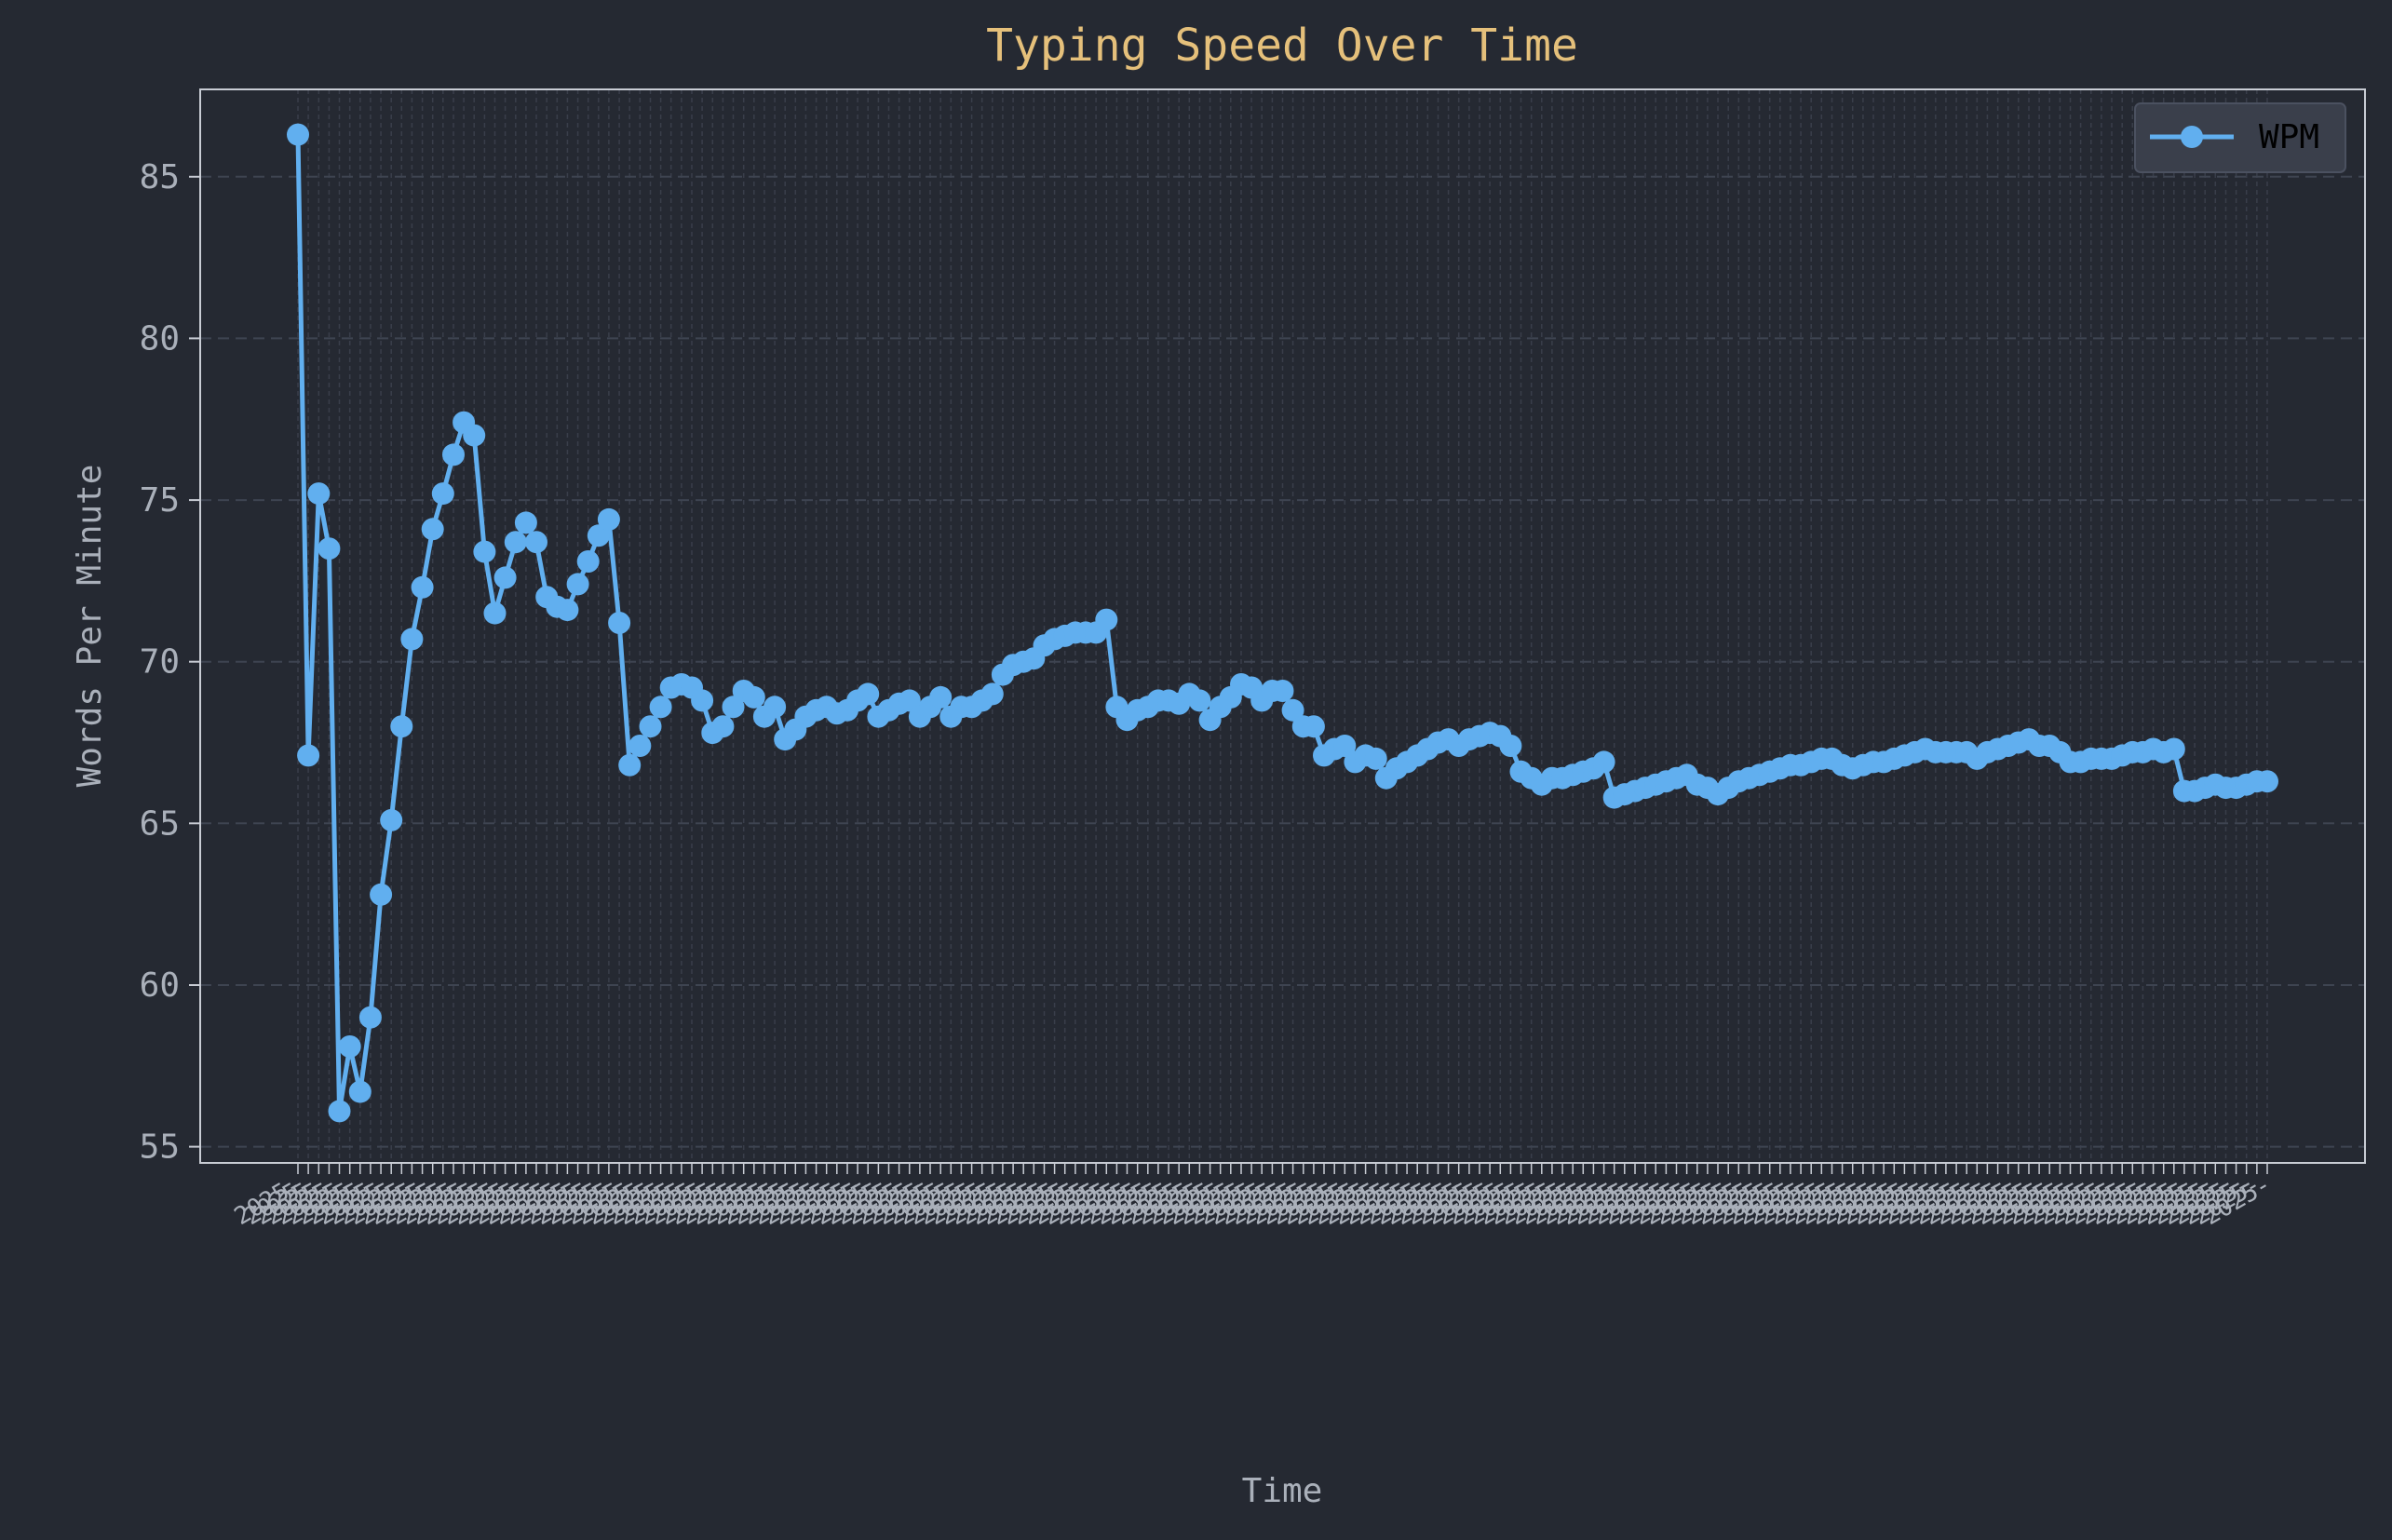 The height and width of the screenshot is (1540, 2392). What do you see at coordinates (160, 501) in the screenshot?
I see `y-tick-label: 75` at bounding box center [160, 501].